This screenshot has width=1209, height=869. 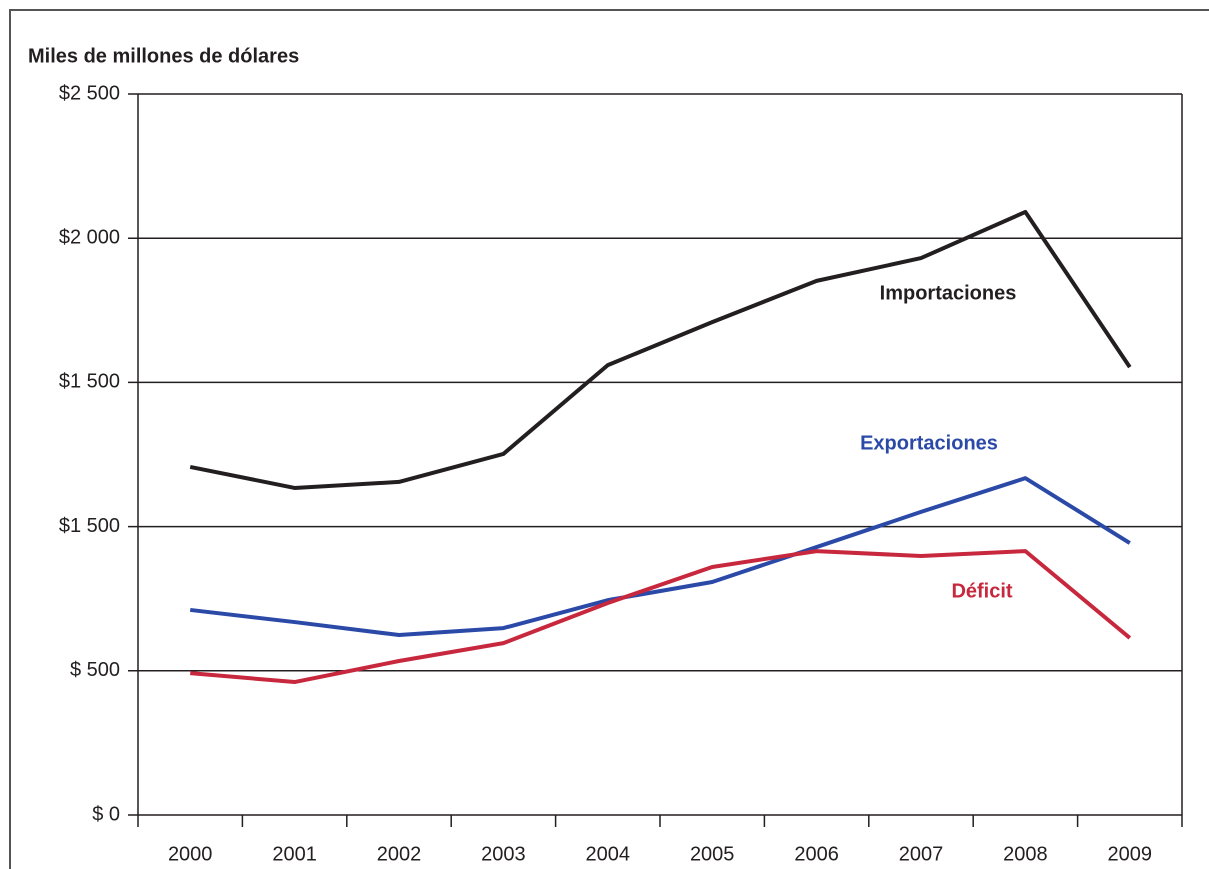 I want to click on y-tick-label: $2 500, so click(x=89, y=93).